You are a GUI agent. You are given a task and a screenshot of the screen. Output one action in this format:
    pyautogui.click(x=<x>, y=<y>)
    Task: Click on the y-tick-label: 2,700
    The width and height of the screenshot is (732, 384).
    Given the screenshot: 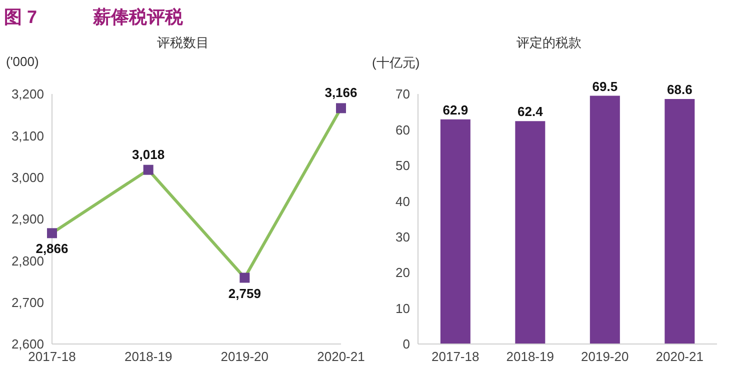 What is the action you would take?
    pyautogui.click(x=27, y=302)
    